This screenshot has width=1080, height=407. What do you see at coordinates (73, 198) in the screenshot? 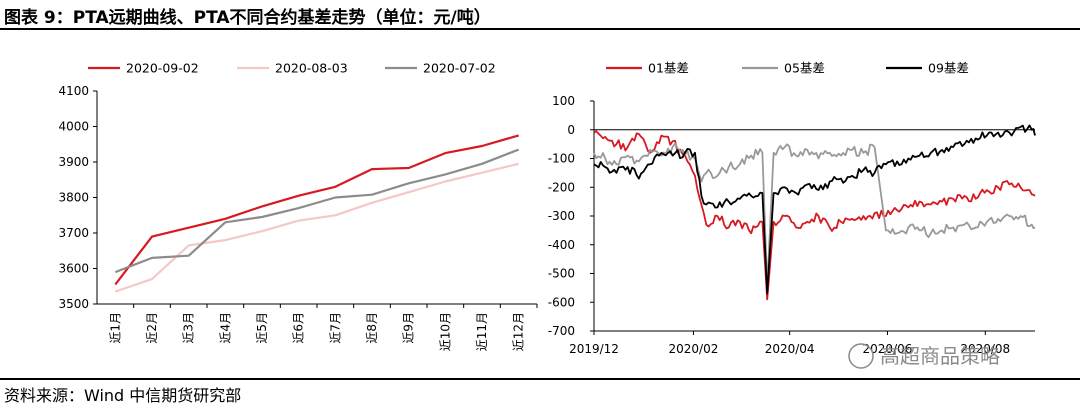
I see `left-y-tick-label: 3800` at bounding box center [73, 198].